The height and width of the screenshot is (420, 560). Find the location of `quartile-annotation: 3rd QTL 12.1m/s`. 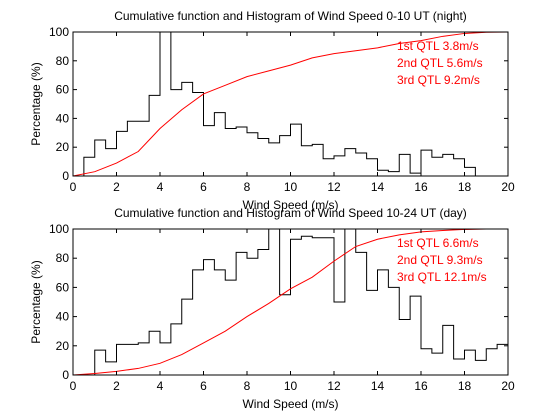

quartile-annotation: 3rd QTL 12.1m/s is located at coordinates (442, 277).